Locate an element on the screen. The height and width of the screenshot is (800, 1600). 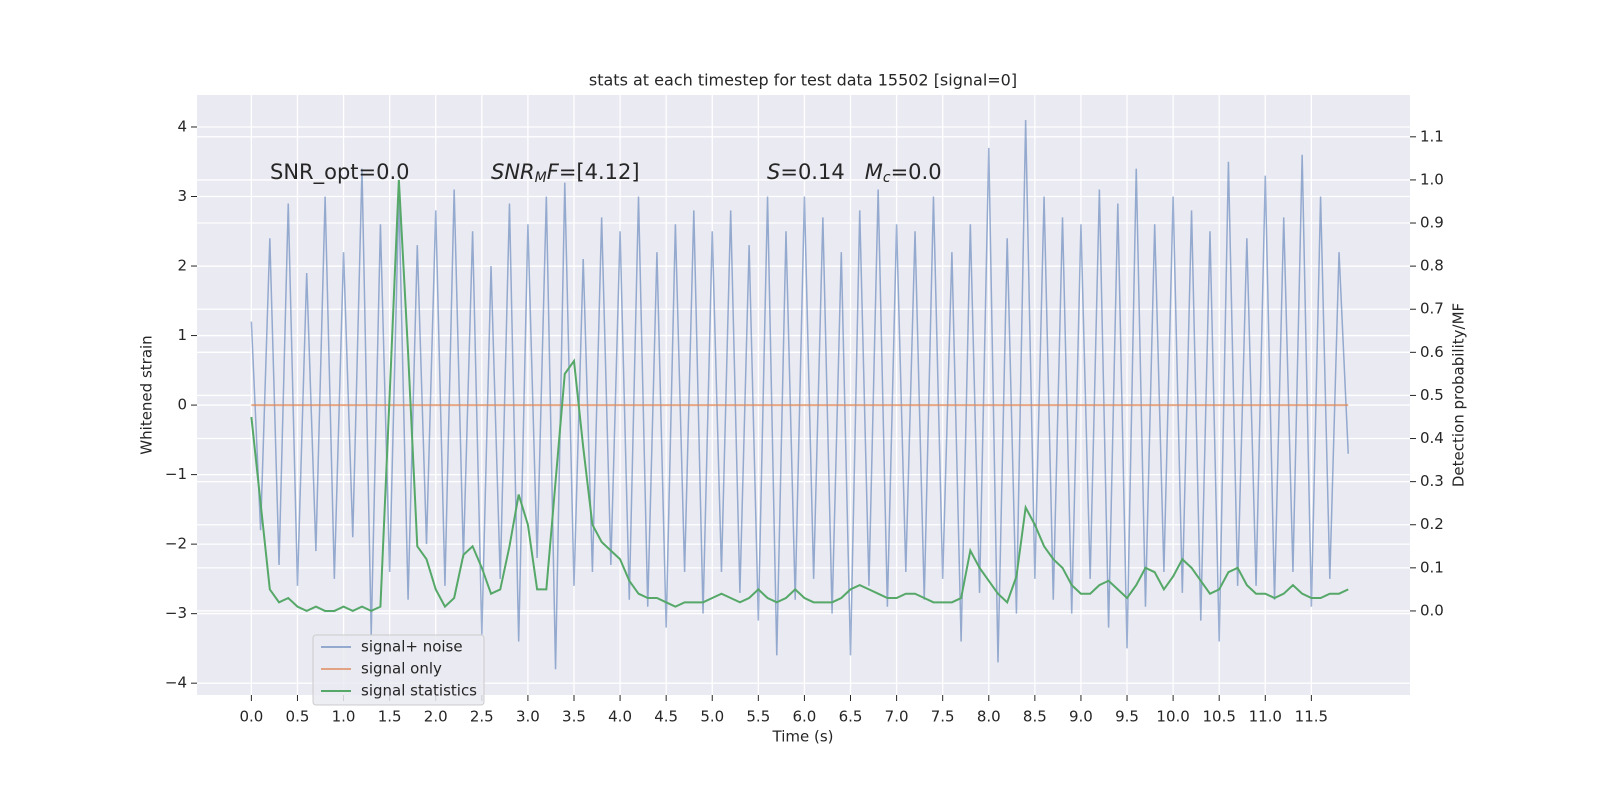
legend-label: signal+ noise is located at coordinates (412, 647).